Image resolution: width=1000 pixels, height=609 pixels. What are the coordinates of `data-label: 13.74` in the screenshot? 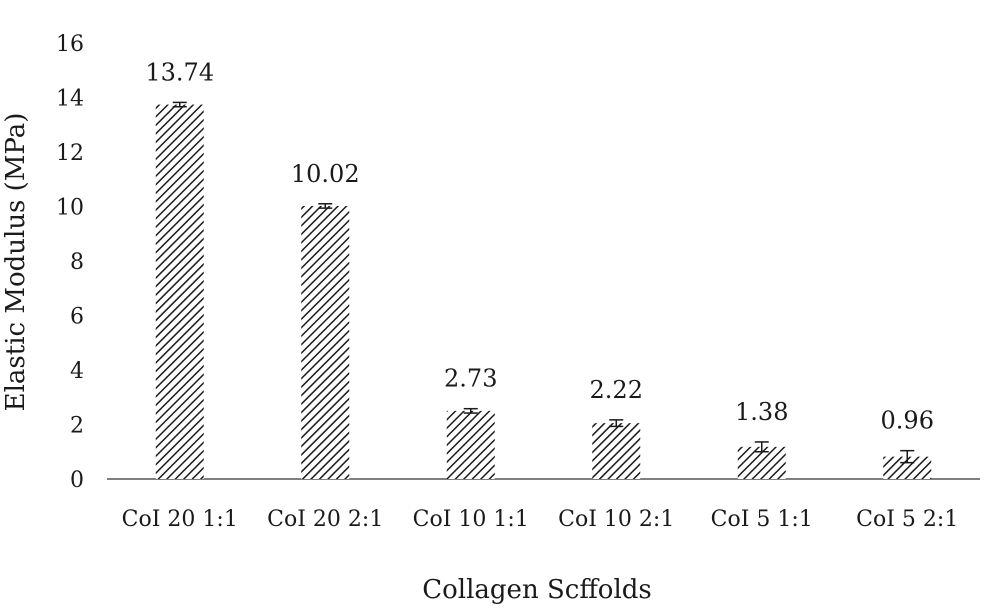 It's located at (179, 72).